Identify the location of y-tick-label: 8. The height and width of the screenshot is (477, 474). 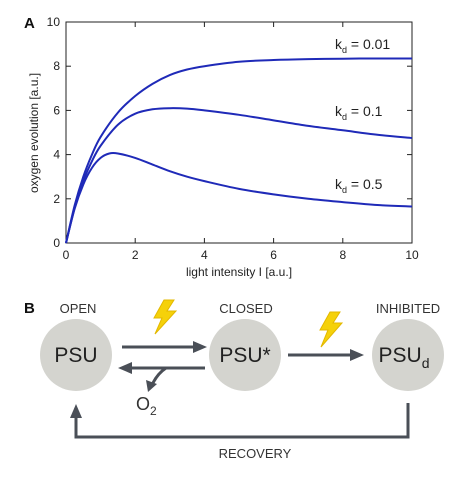
(56, 66).